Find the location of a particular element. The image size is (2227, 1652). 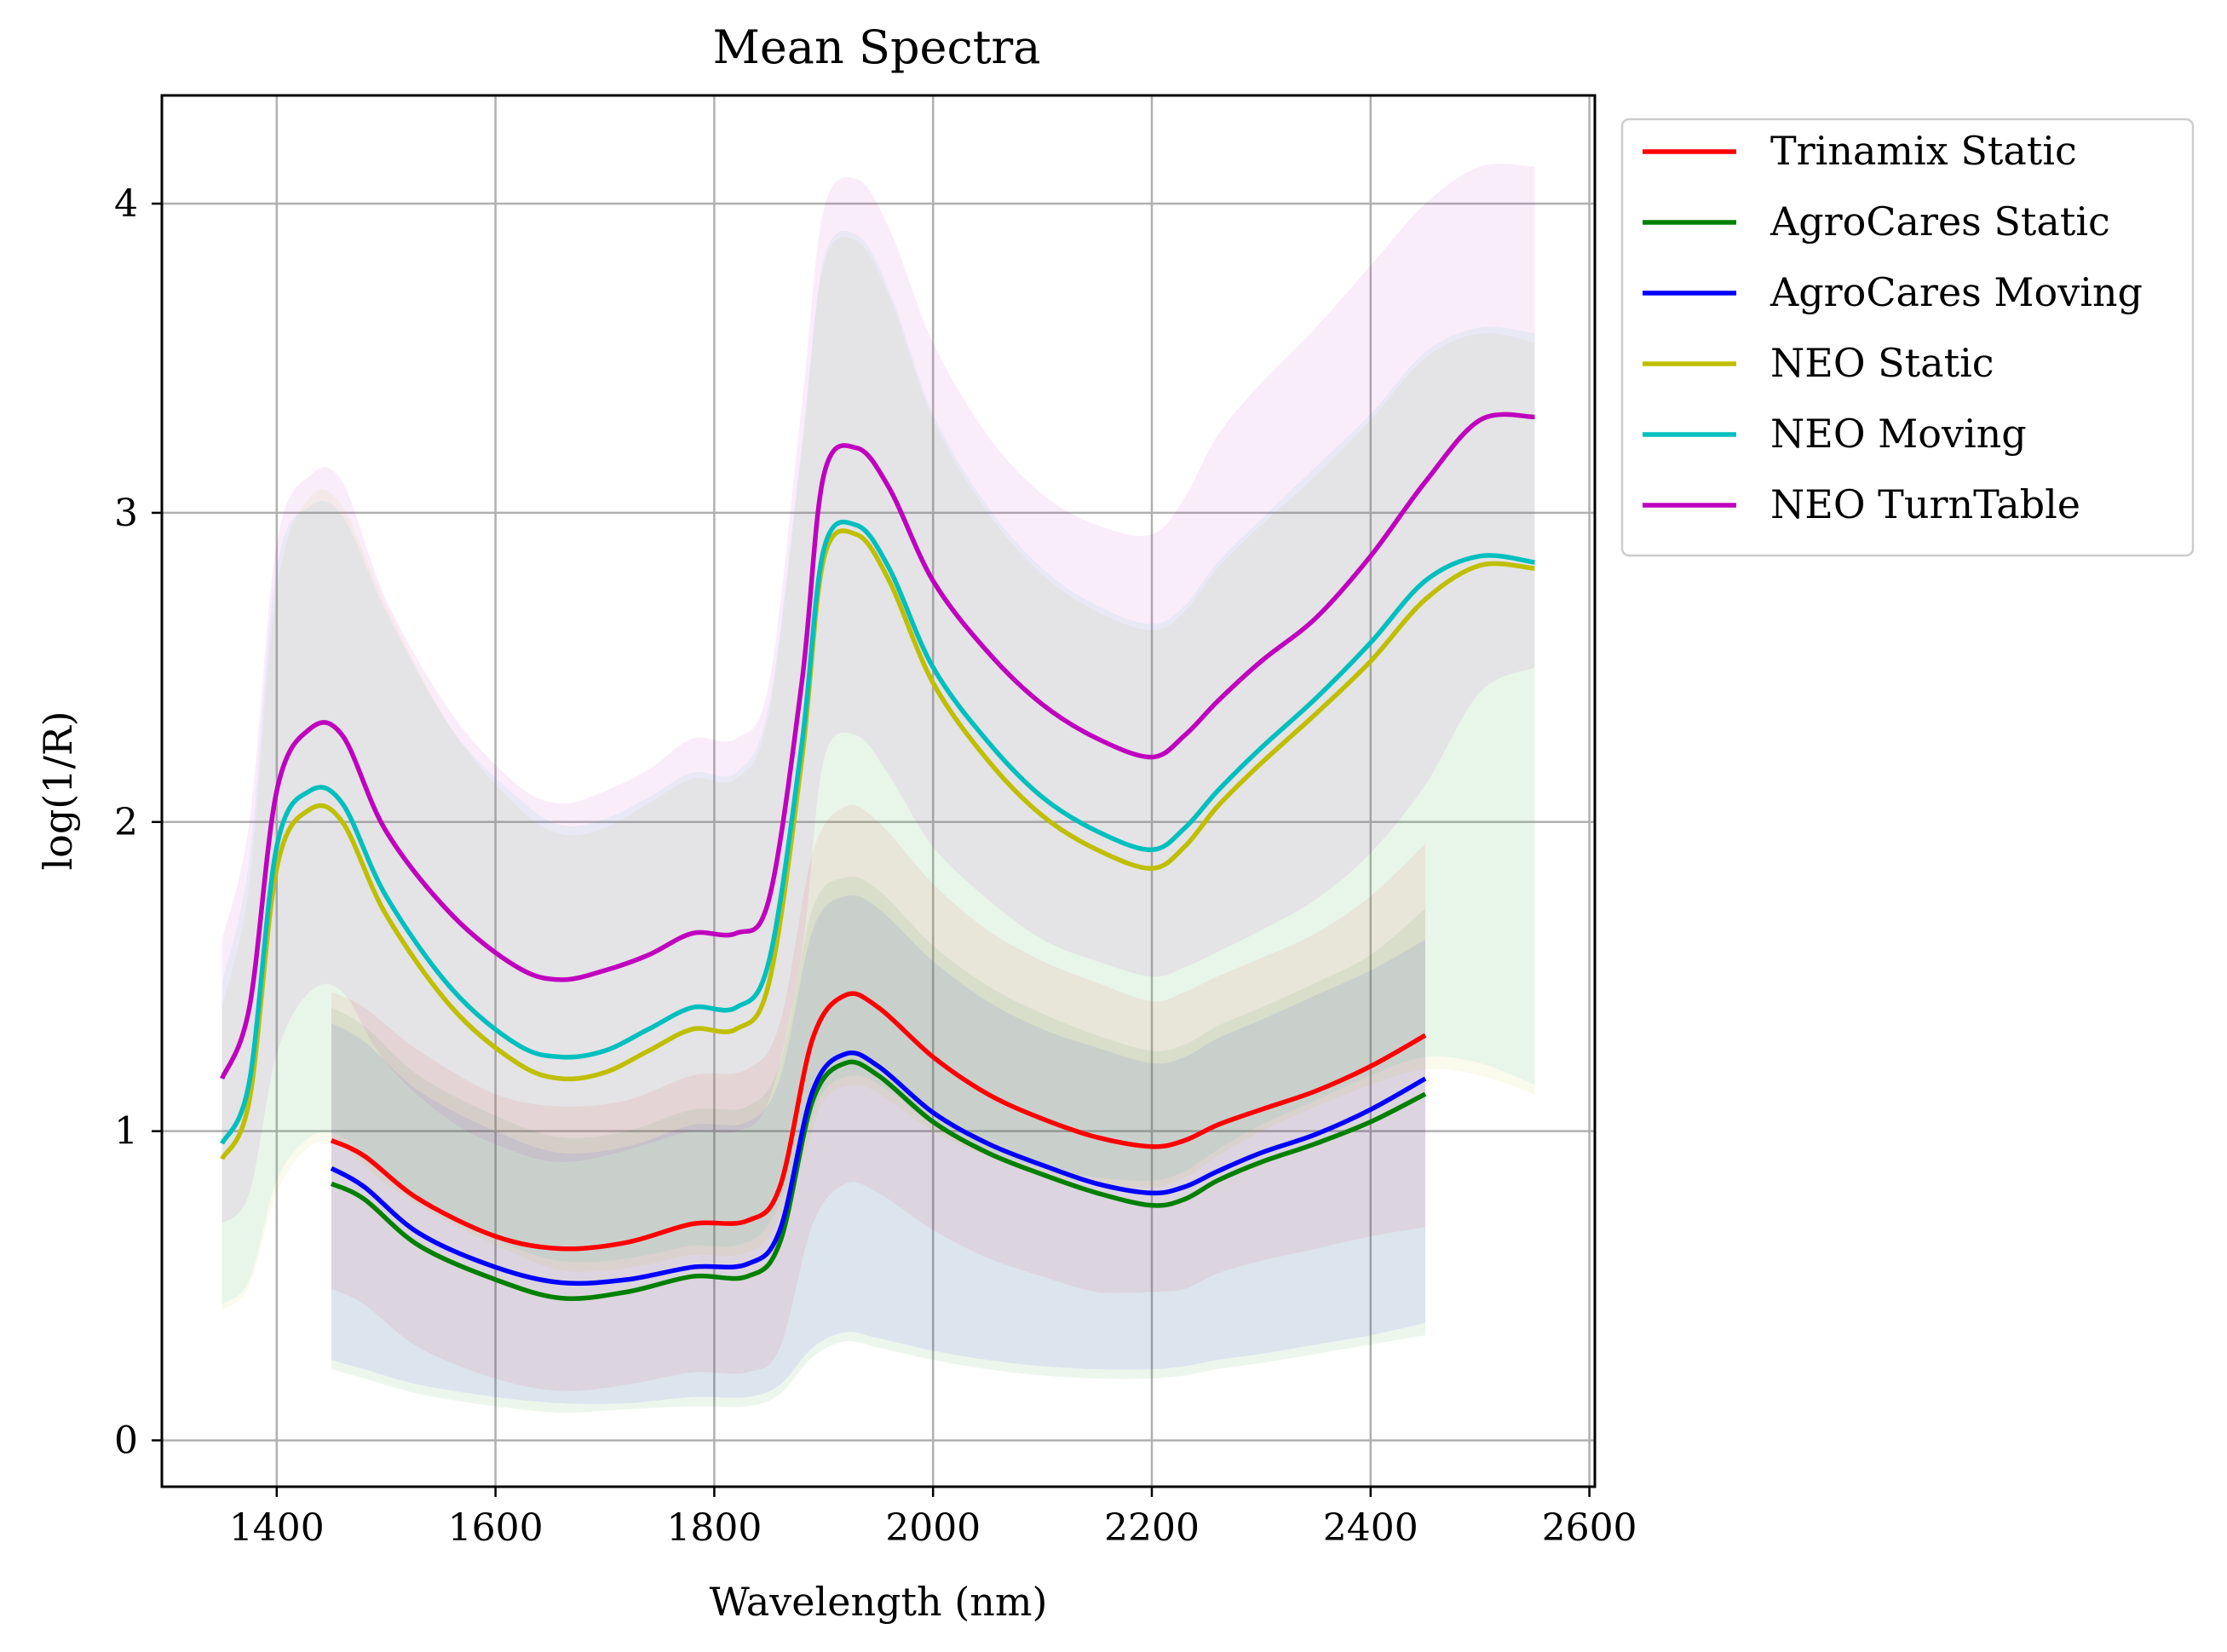

legend-label: AgroCares Static is located at coordinates (1940, 222).